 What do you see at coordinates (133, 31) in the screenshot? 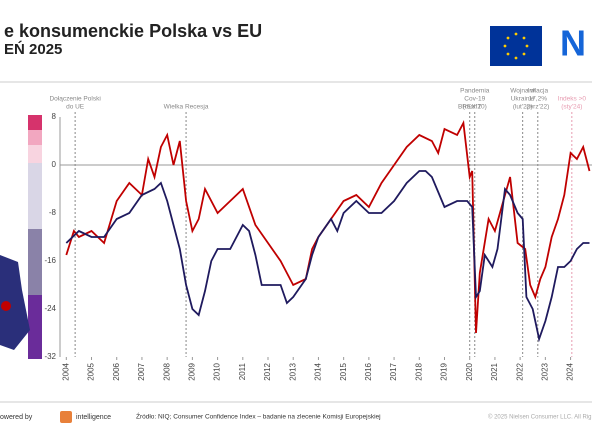
I see `chart-title: e konsumenckie Polska vs EU` at bounding box center [133, 31].